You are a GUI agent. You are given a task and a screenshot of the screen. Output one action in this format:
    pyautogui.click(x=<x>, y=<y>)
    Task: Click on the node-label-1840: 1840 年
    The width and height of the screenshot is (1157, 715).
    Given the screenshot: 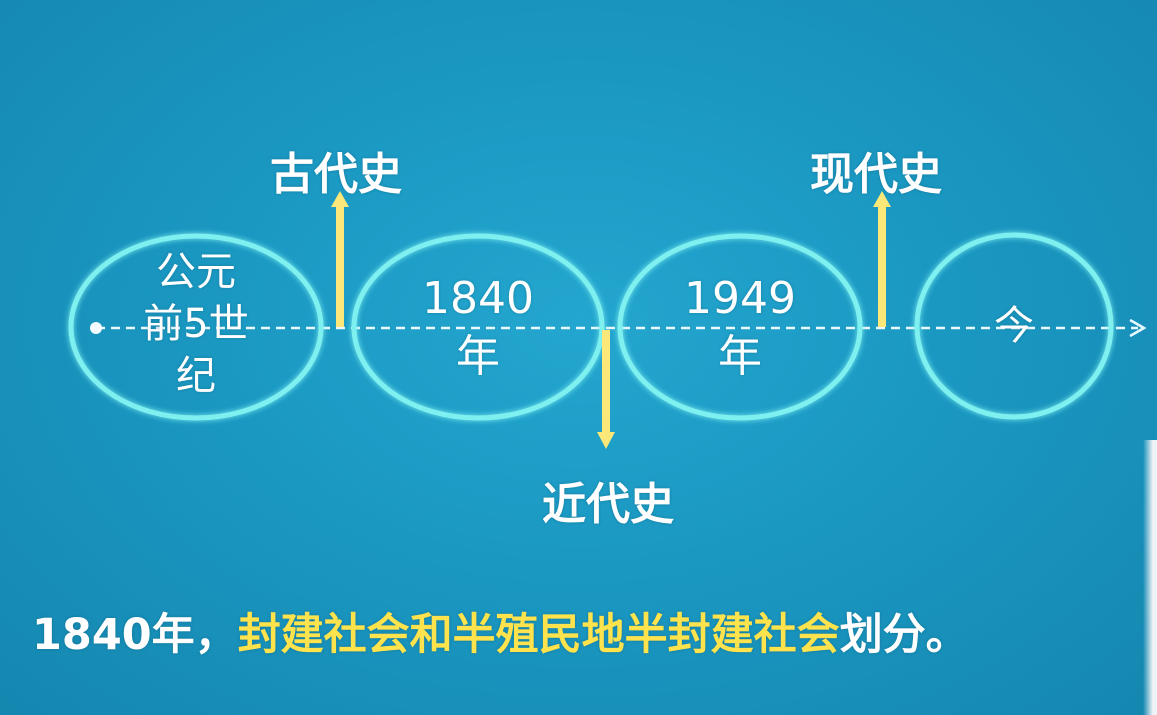 What is the action you would take?
    pyautogui.click(x=478, y=327)
    